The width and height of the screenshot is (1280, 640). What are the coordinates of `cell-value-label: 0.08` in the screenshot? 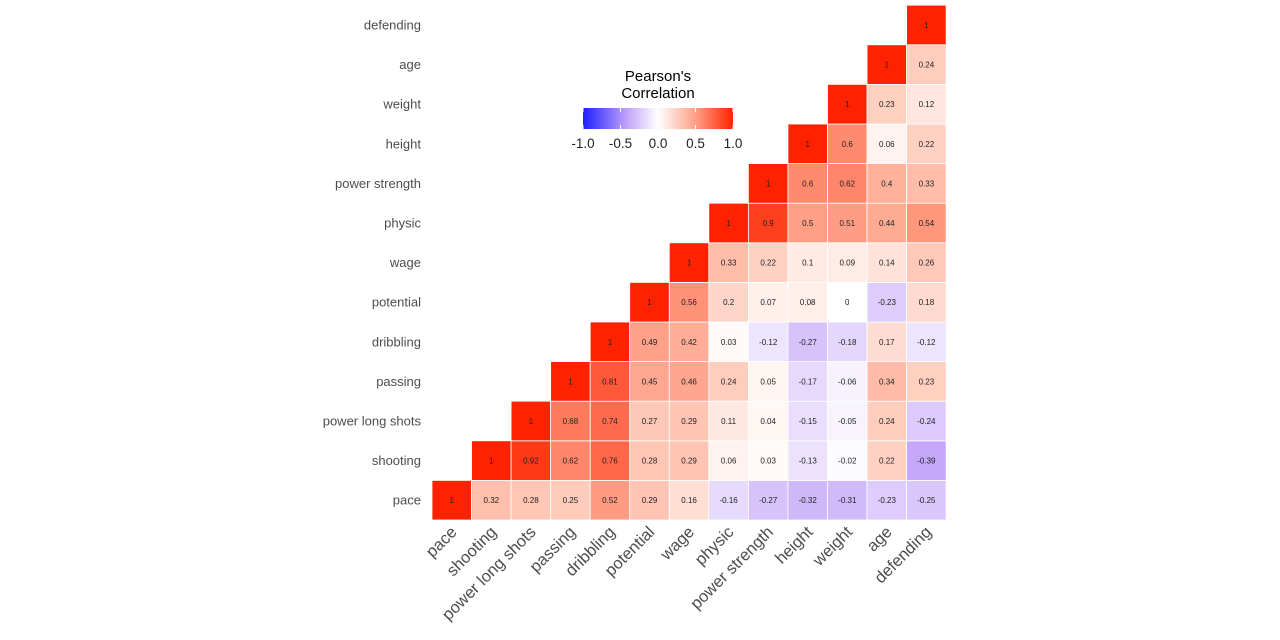 It's located at (808, 302).